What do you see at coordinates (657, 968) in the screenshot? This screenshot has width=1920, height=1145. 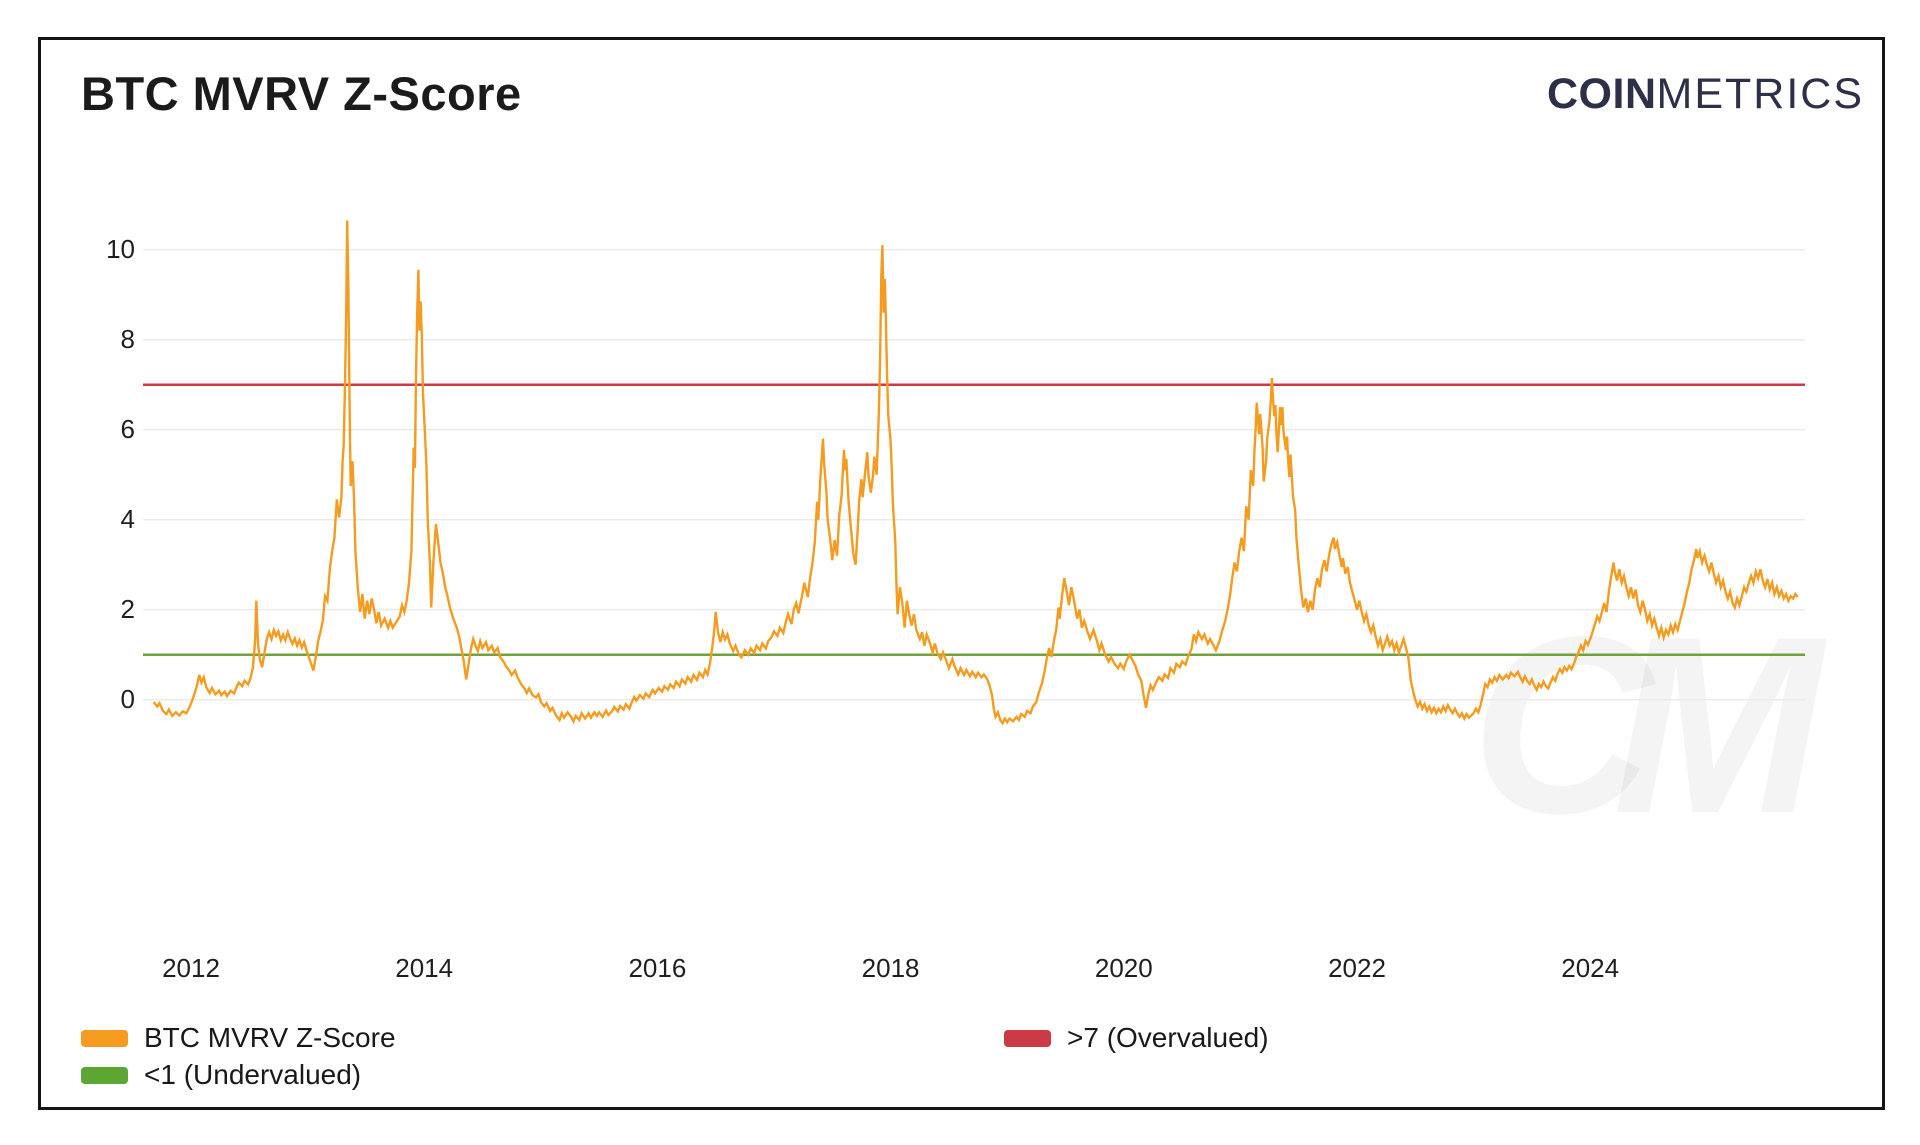 I see `x-tick-label-2016: 2016` at bounding box center [657, 968].